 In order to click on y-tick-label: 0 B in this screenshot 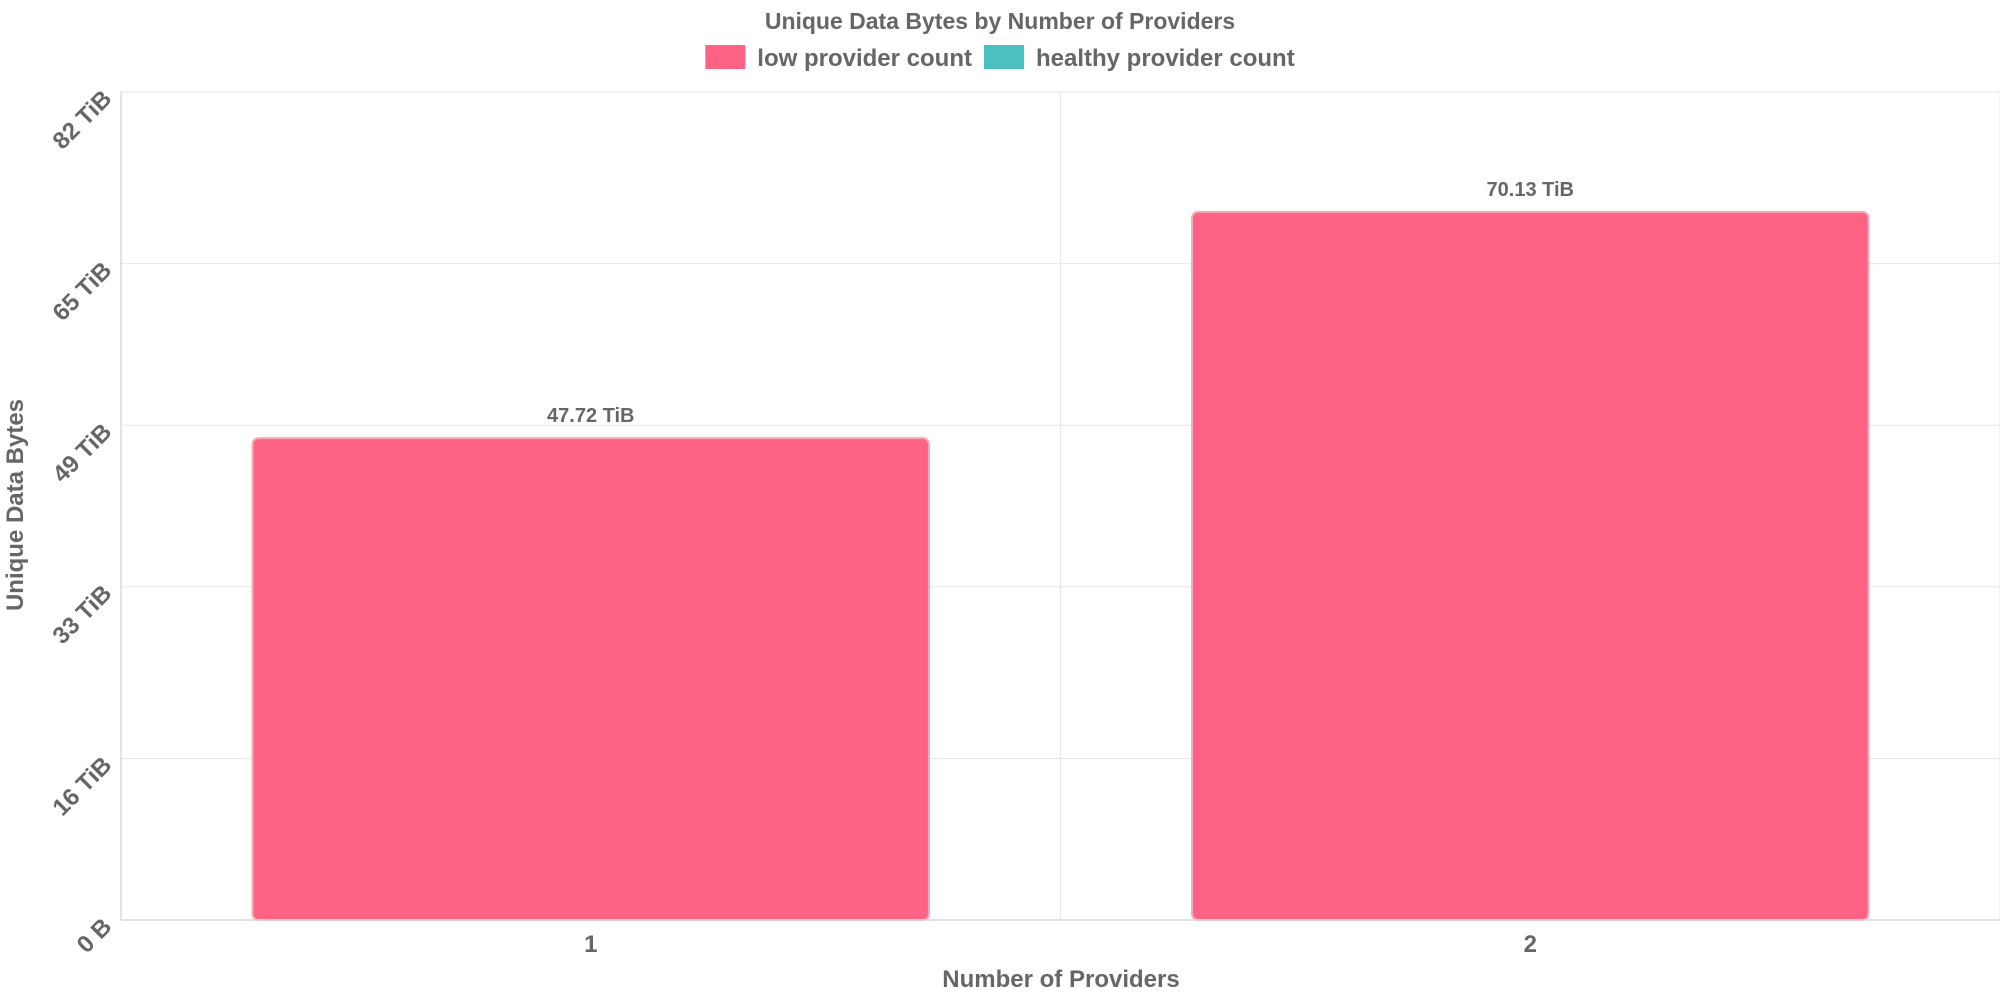, I will do `click(95, 936)`.